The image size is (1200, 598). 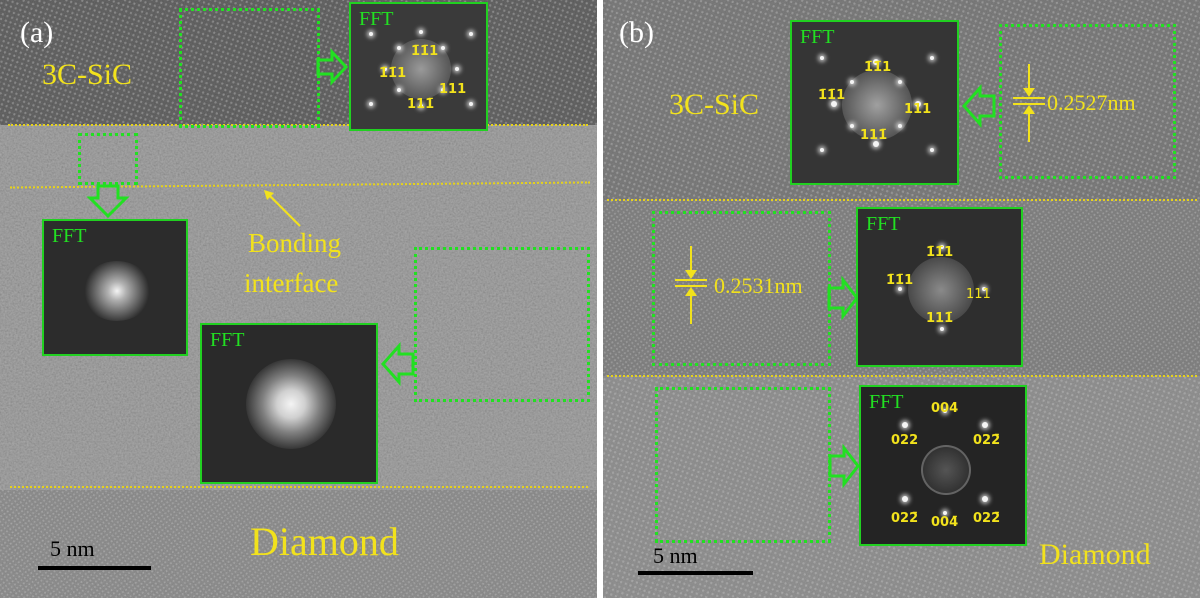 What do you see at coordinates (902, 376) in the screenshot?
I see `interface-line-b-bottom` at bounding box center [902, 376].